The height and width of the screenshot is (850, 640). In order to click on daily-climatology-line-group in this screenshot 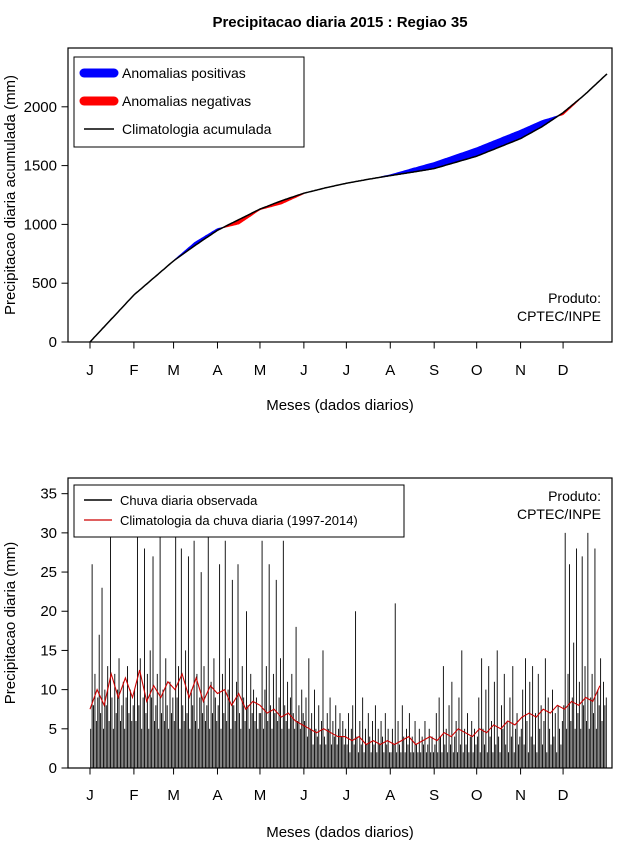, I will do `click(345, 707)`.